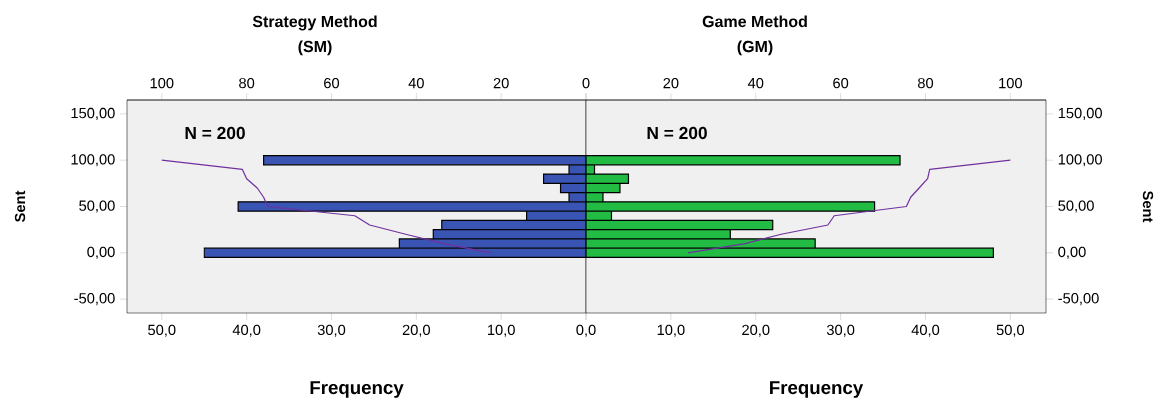 The width and height of the screenshot is (1163, 405). I want to click on x-tick-label: 0,0, so click(586, 330).